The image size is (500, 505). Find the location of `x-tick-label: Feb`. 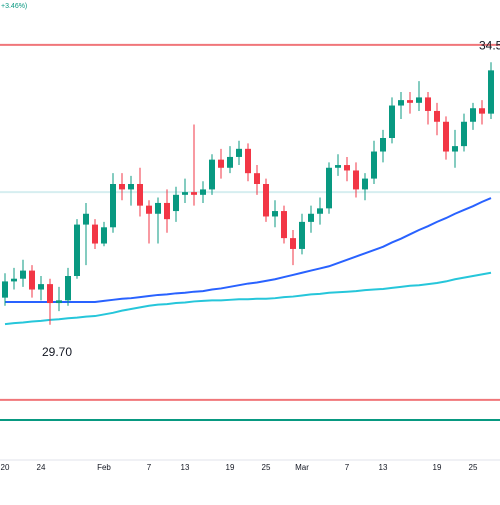

x-tick-label: Feb is located at coordinates (104, 467).